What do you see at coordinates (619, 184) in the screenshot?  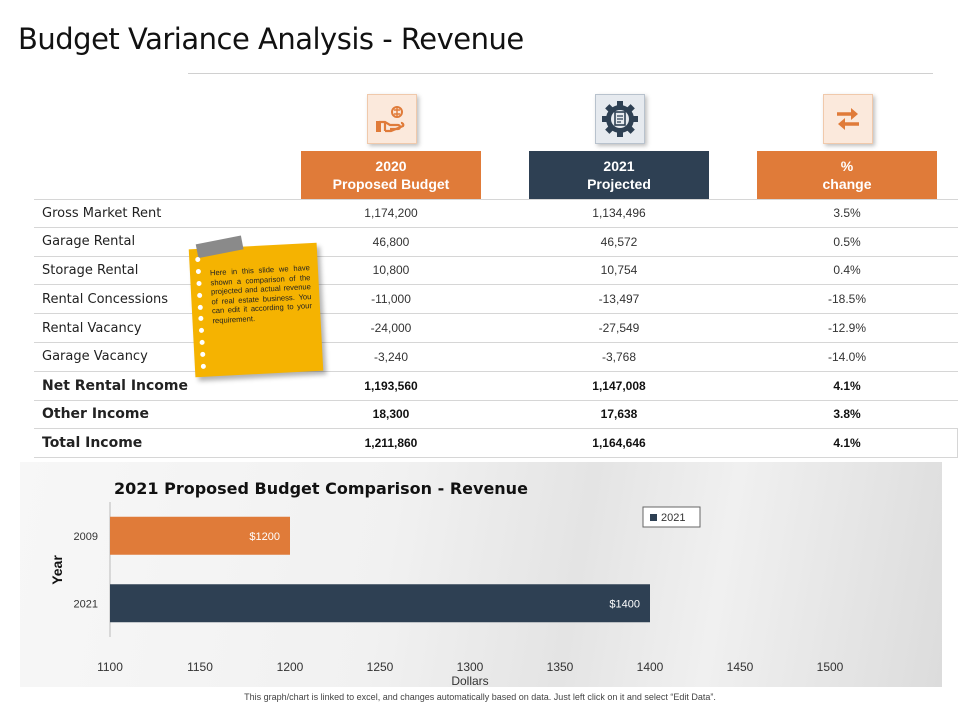 I see `column-header-projected-line2: Projected` at bounding box center [619, 184].